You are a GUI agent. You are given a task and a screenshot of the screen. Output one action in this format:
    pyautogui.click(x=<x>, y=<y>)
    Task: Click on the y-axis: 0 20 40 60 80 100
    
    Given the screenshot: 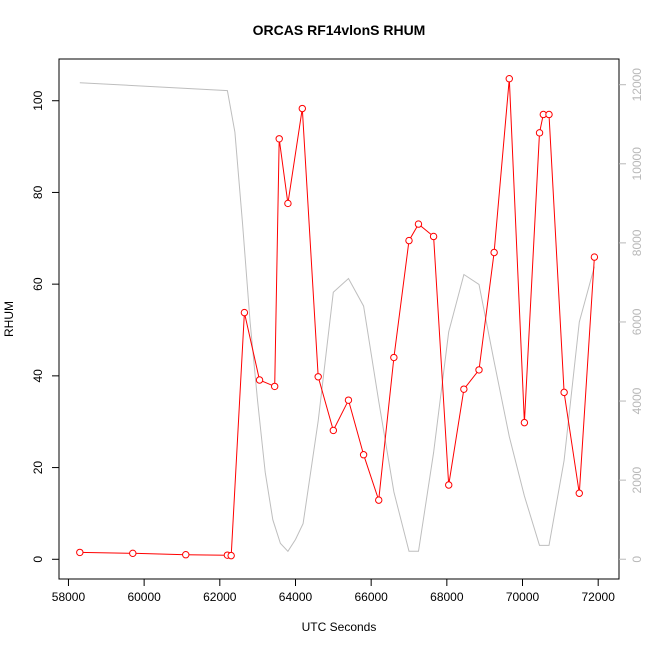 What is the action you would take?
    pyautogui.click(x=45, y=326)
    